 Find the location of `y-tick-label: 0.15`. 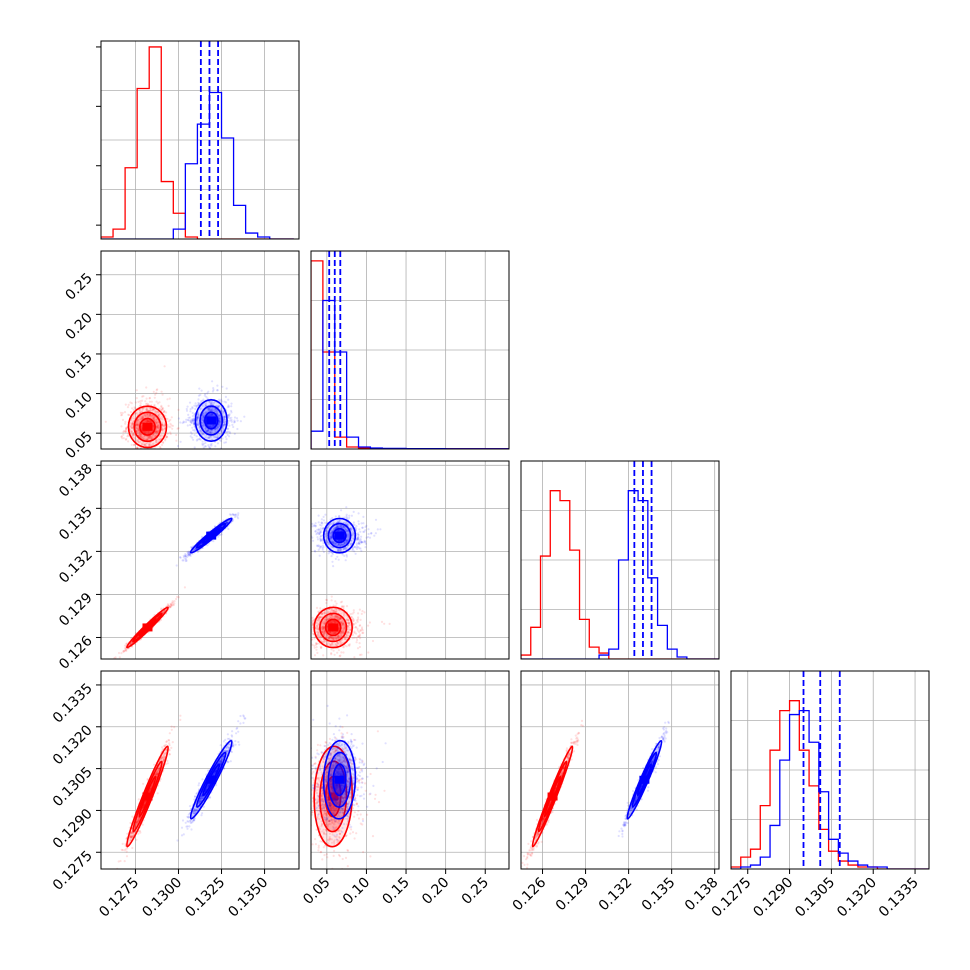

y-tick-label: 0.15 is located at coordinates (78, 365).